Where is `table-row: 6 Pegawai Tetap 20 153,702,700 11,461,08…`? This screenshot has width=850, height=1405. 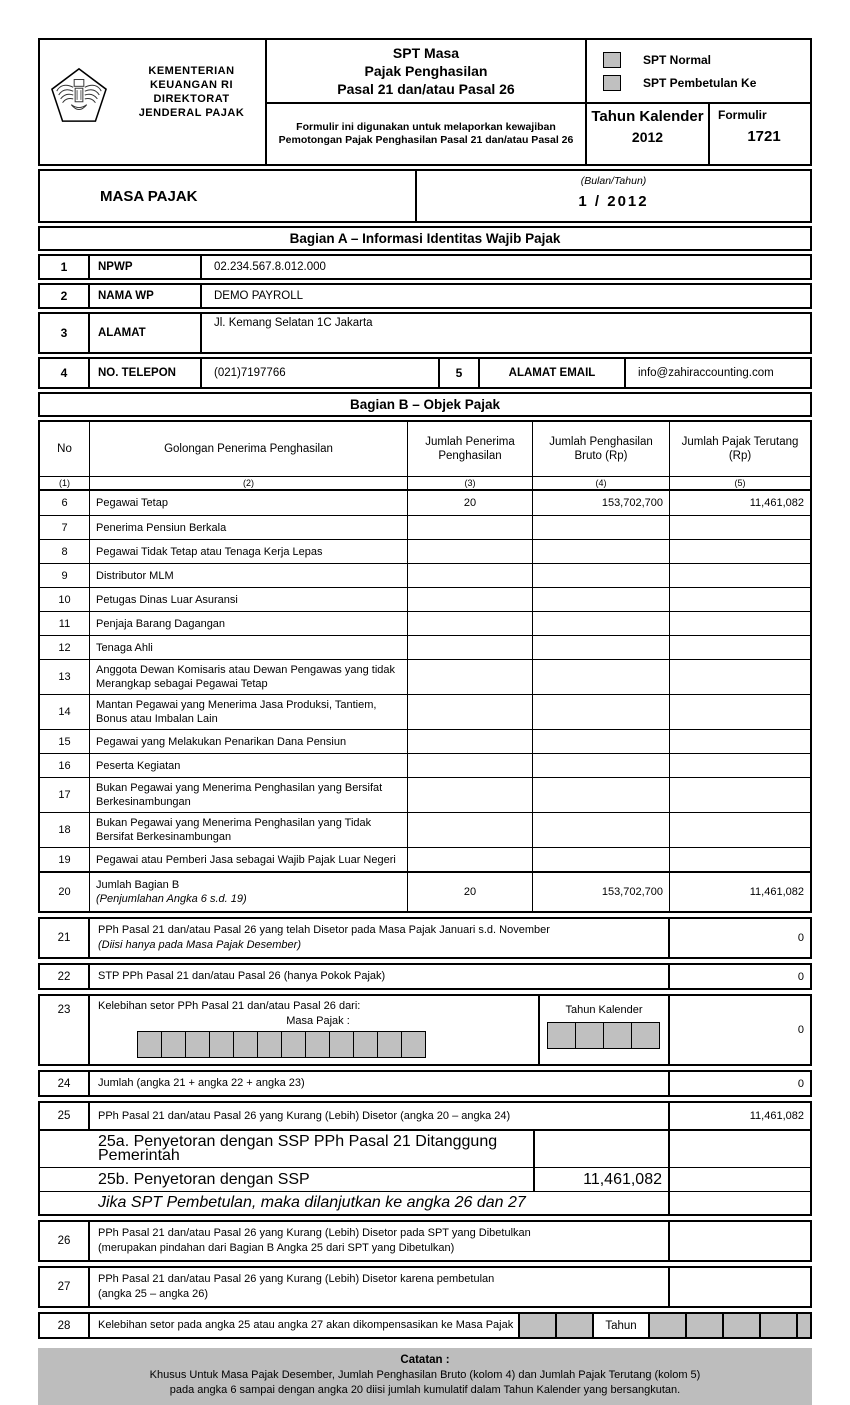
table-row: 6 Pegawai Tetap 20 153,702,700 11,461,08… is located at coordinates (425, 503).